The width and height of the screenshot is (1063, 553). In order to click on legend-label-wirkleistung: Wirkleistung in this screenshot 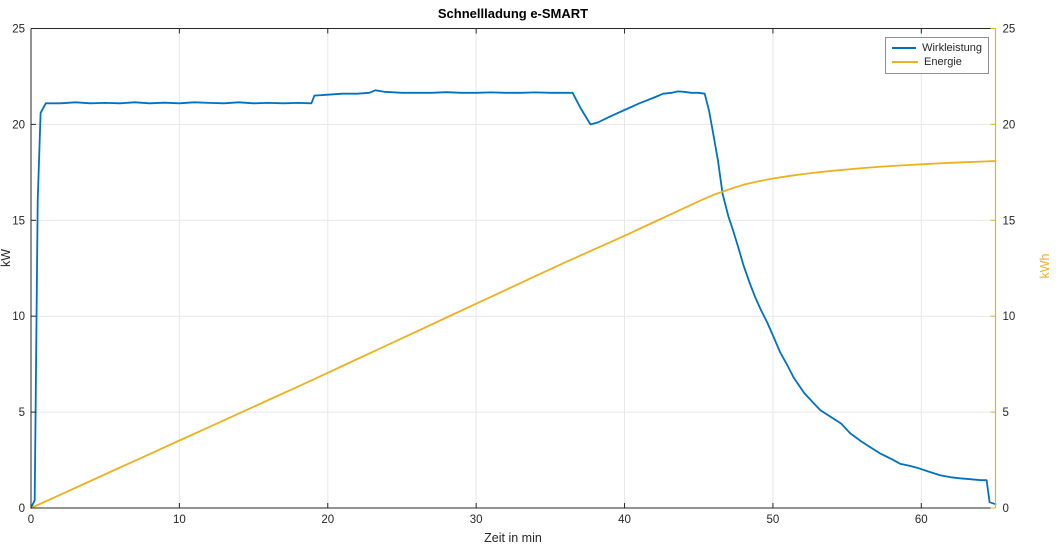, I will do `click(952, 48)`.